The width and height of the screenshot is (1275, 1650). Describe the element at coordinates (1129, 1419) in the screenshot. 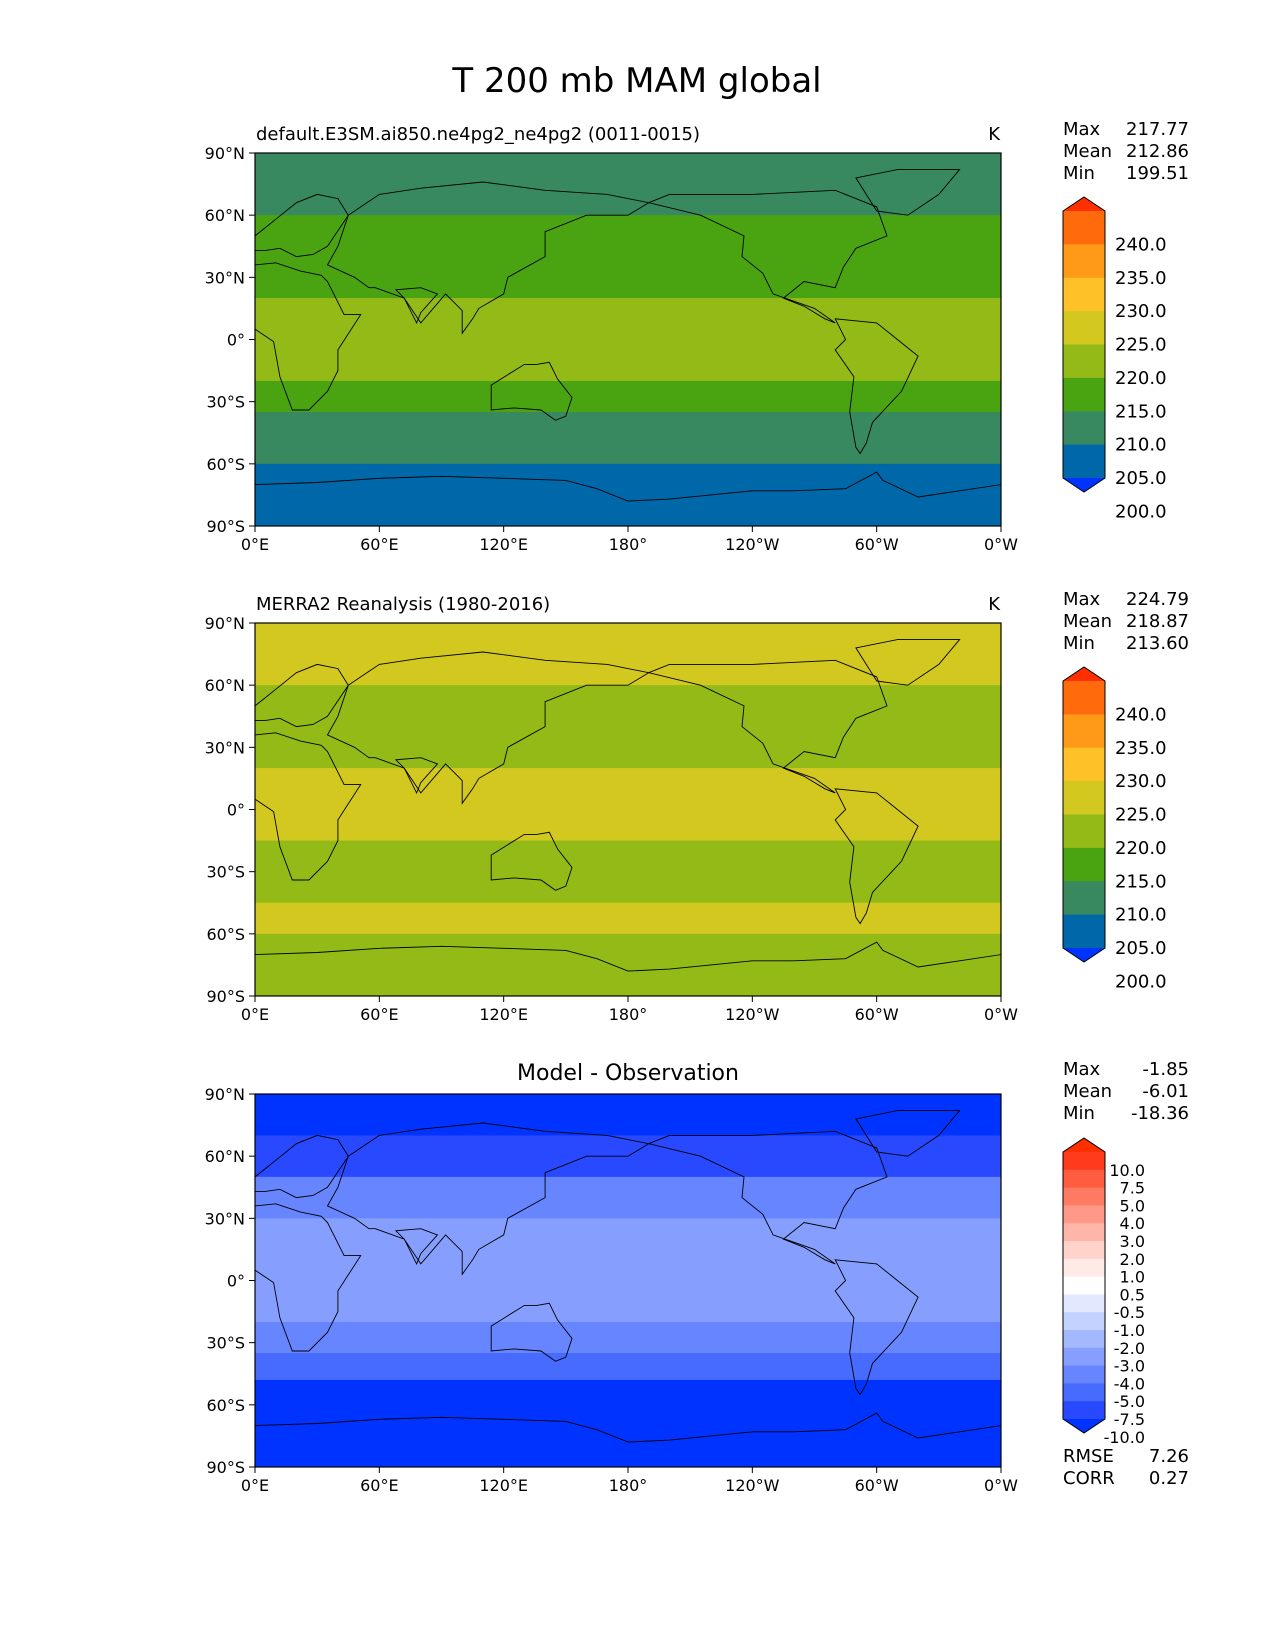

I see `colorbar-tick-label: -7.5` at that location.